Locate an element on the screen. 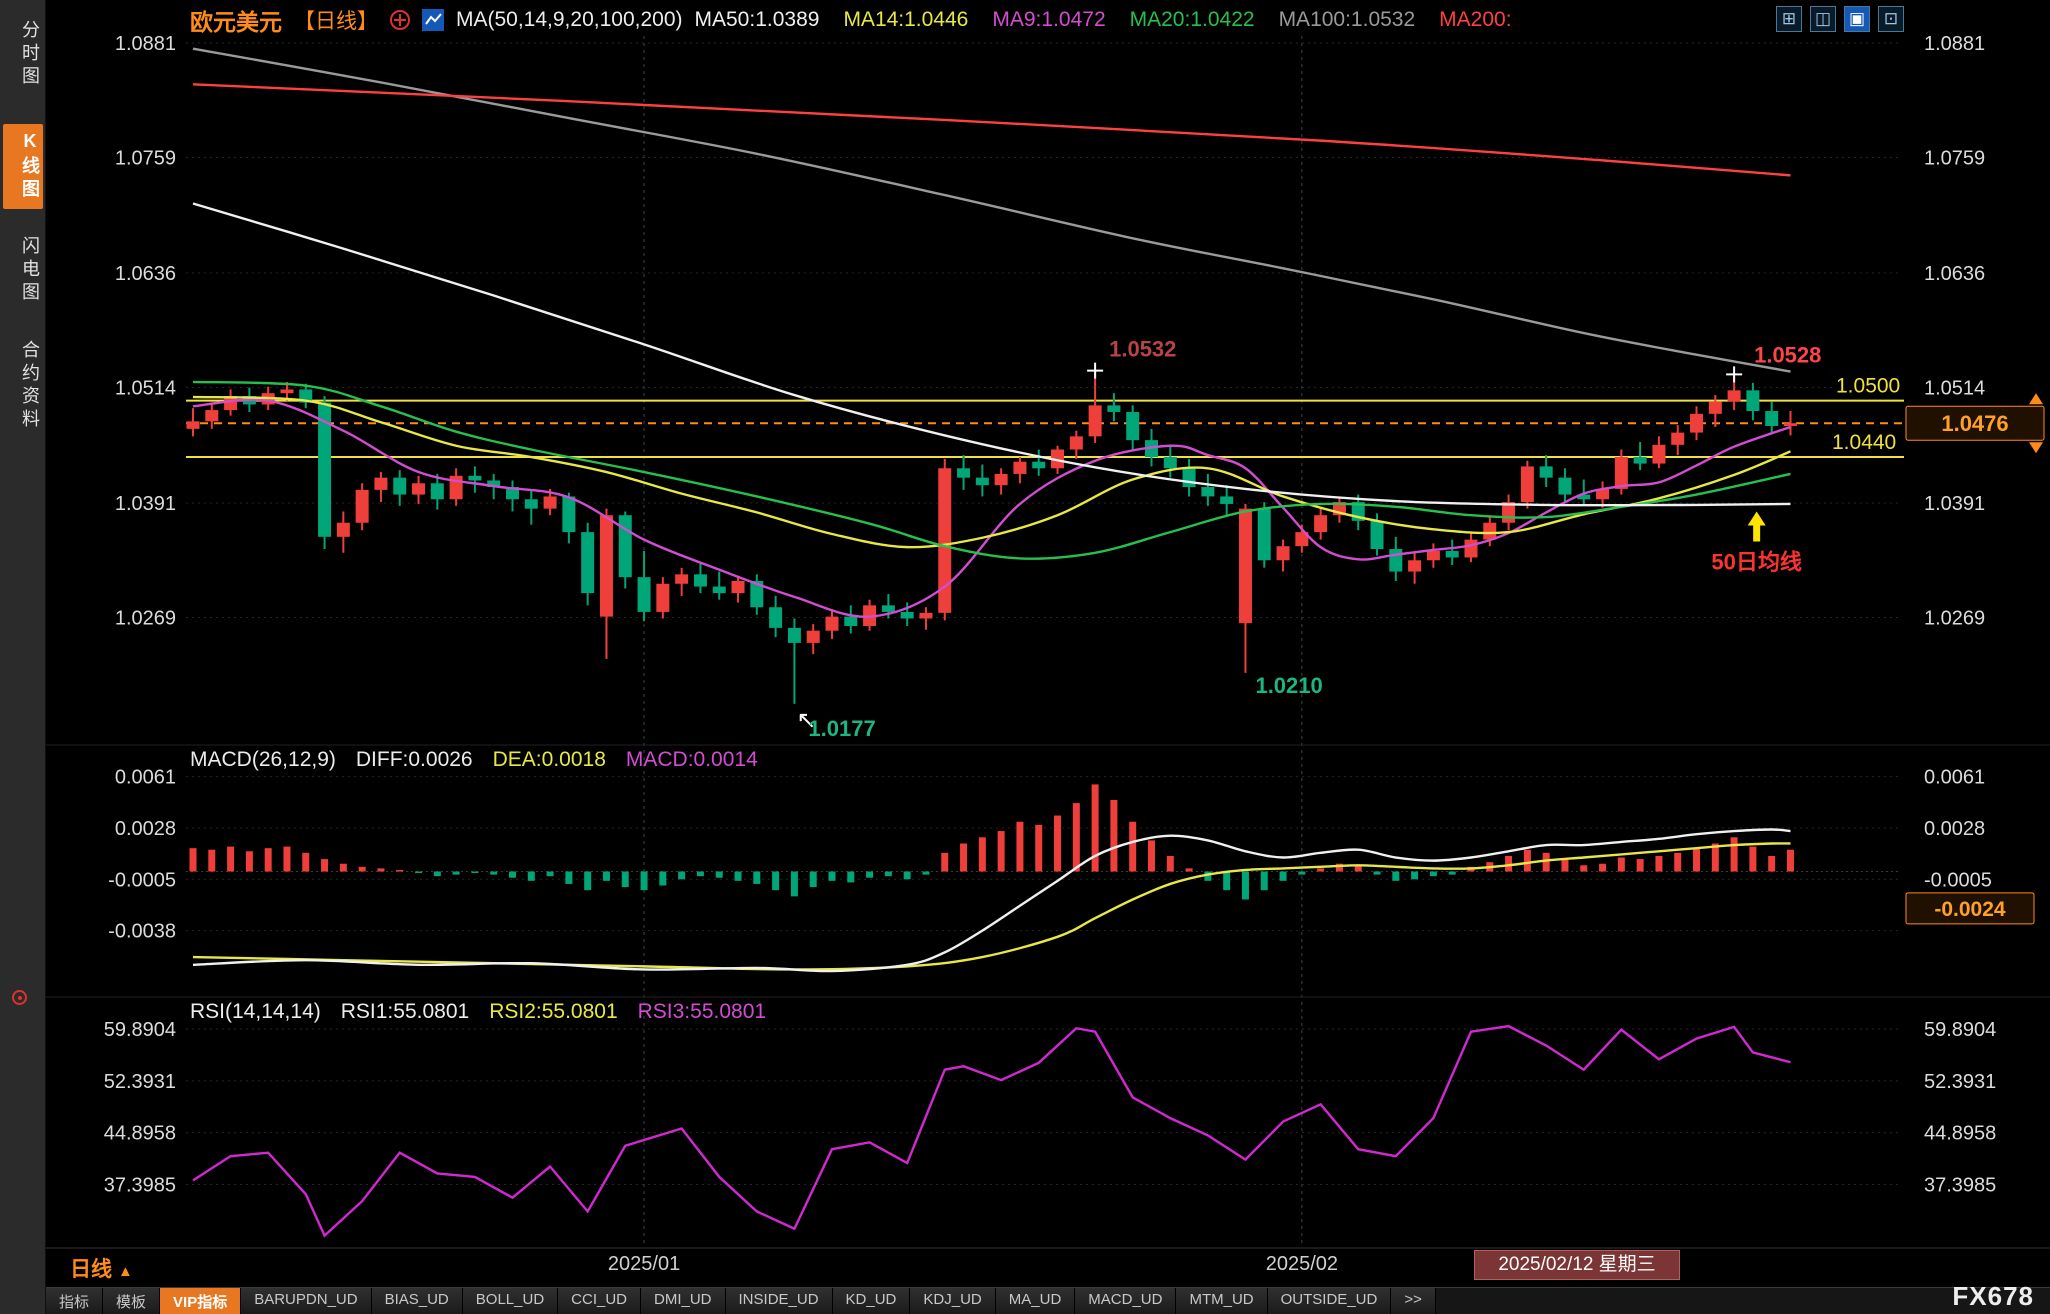 The width and height of the screenshot is (2050, 1314). tab-kd_ud: KD_UD is located at coordinates (871, 1301).